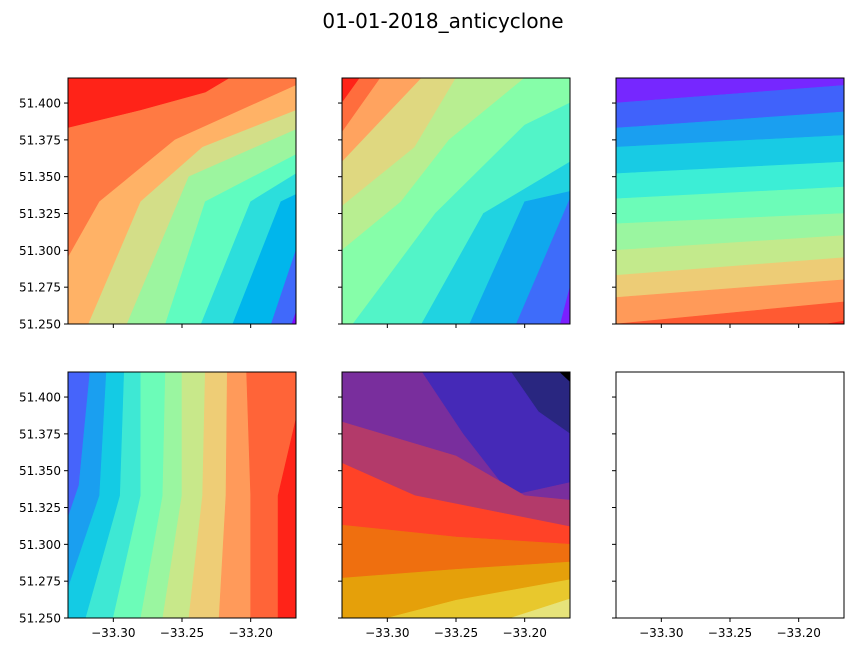  What do you see at coordinates (442, 21) in the screenshot?
I see `figure-title: 01-01-2018_anticyclone` at bounding box center [442, 21].